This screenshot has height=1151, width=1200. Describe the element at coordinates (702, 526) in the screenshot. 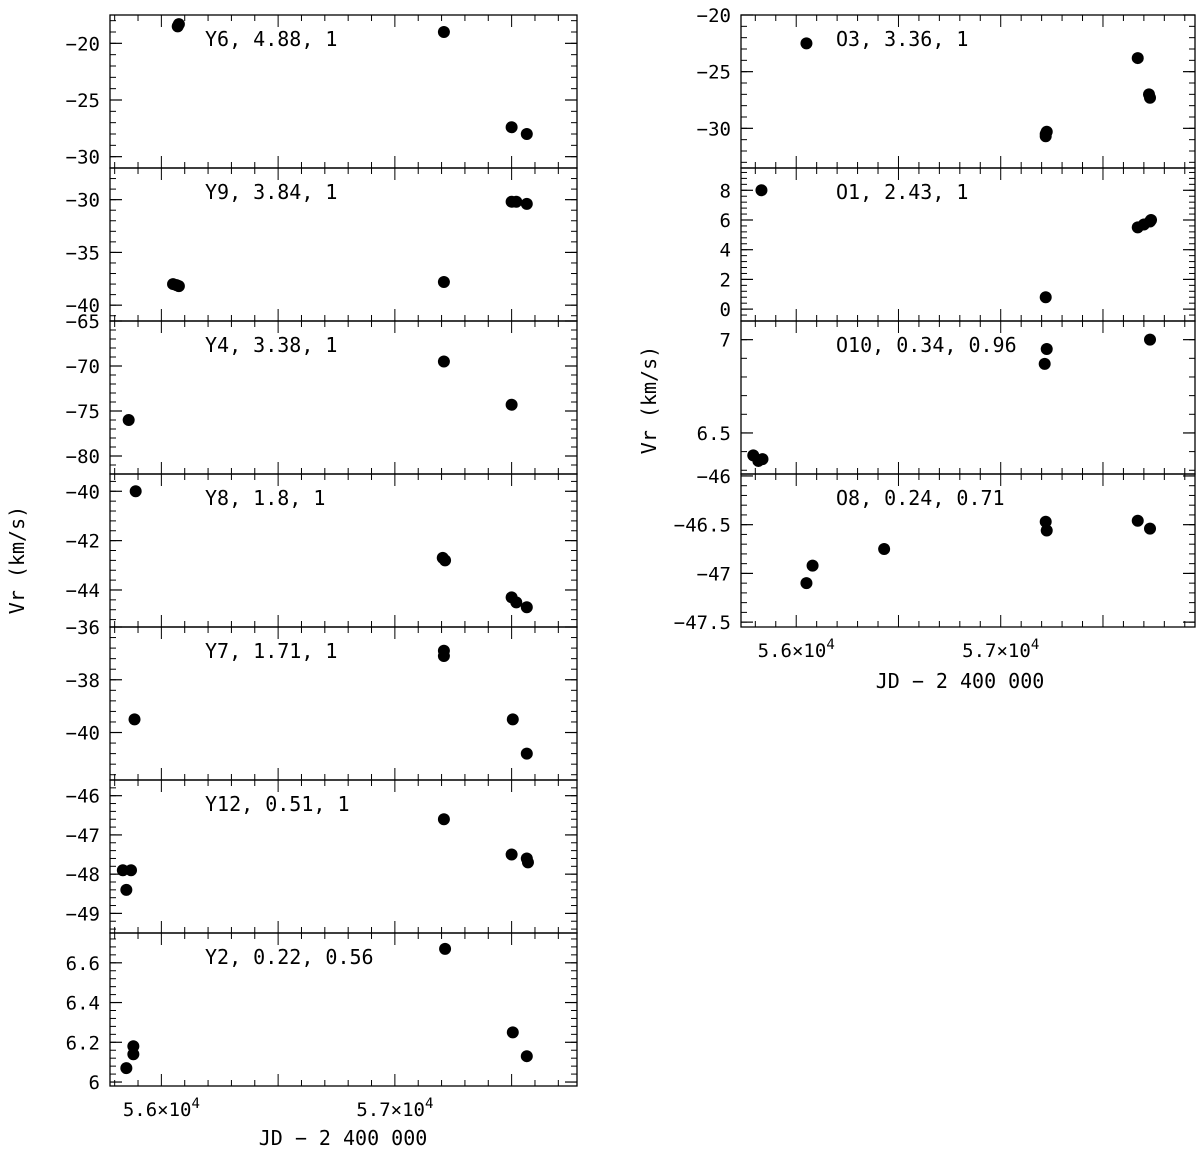

I see `y-tick-label: −46.5` at that location.